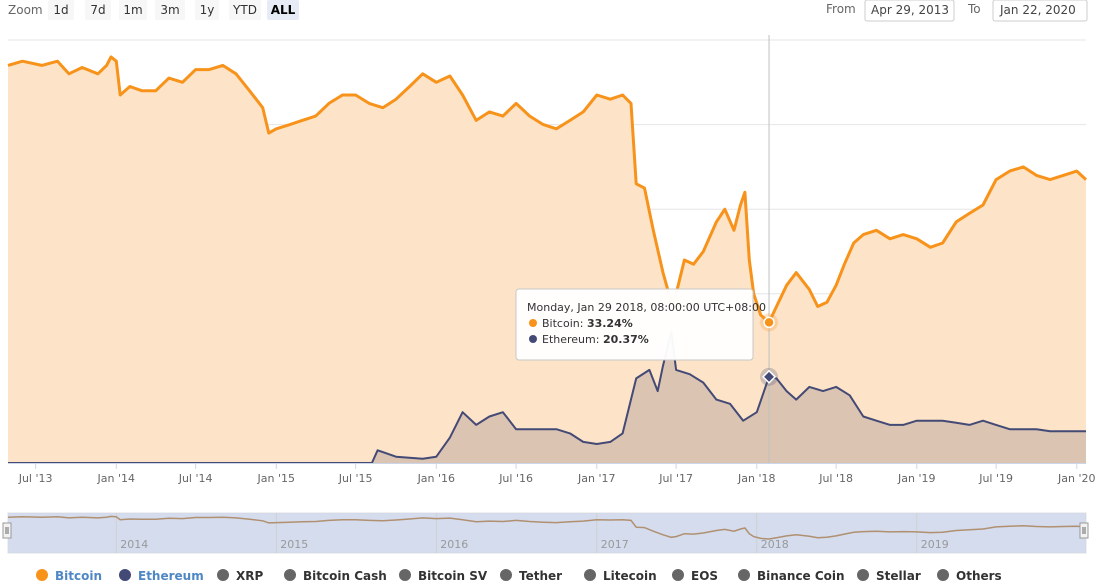 The height and width of the screenshot is (585, 1118). Describe the element at coordinates (453, 576) in the screenshot. I see `legend-label: Bitcoin SV` at that location.